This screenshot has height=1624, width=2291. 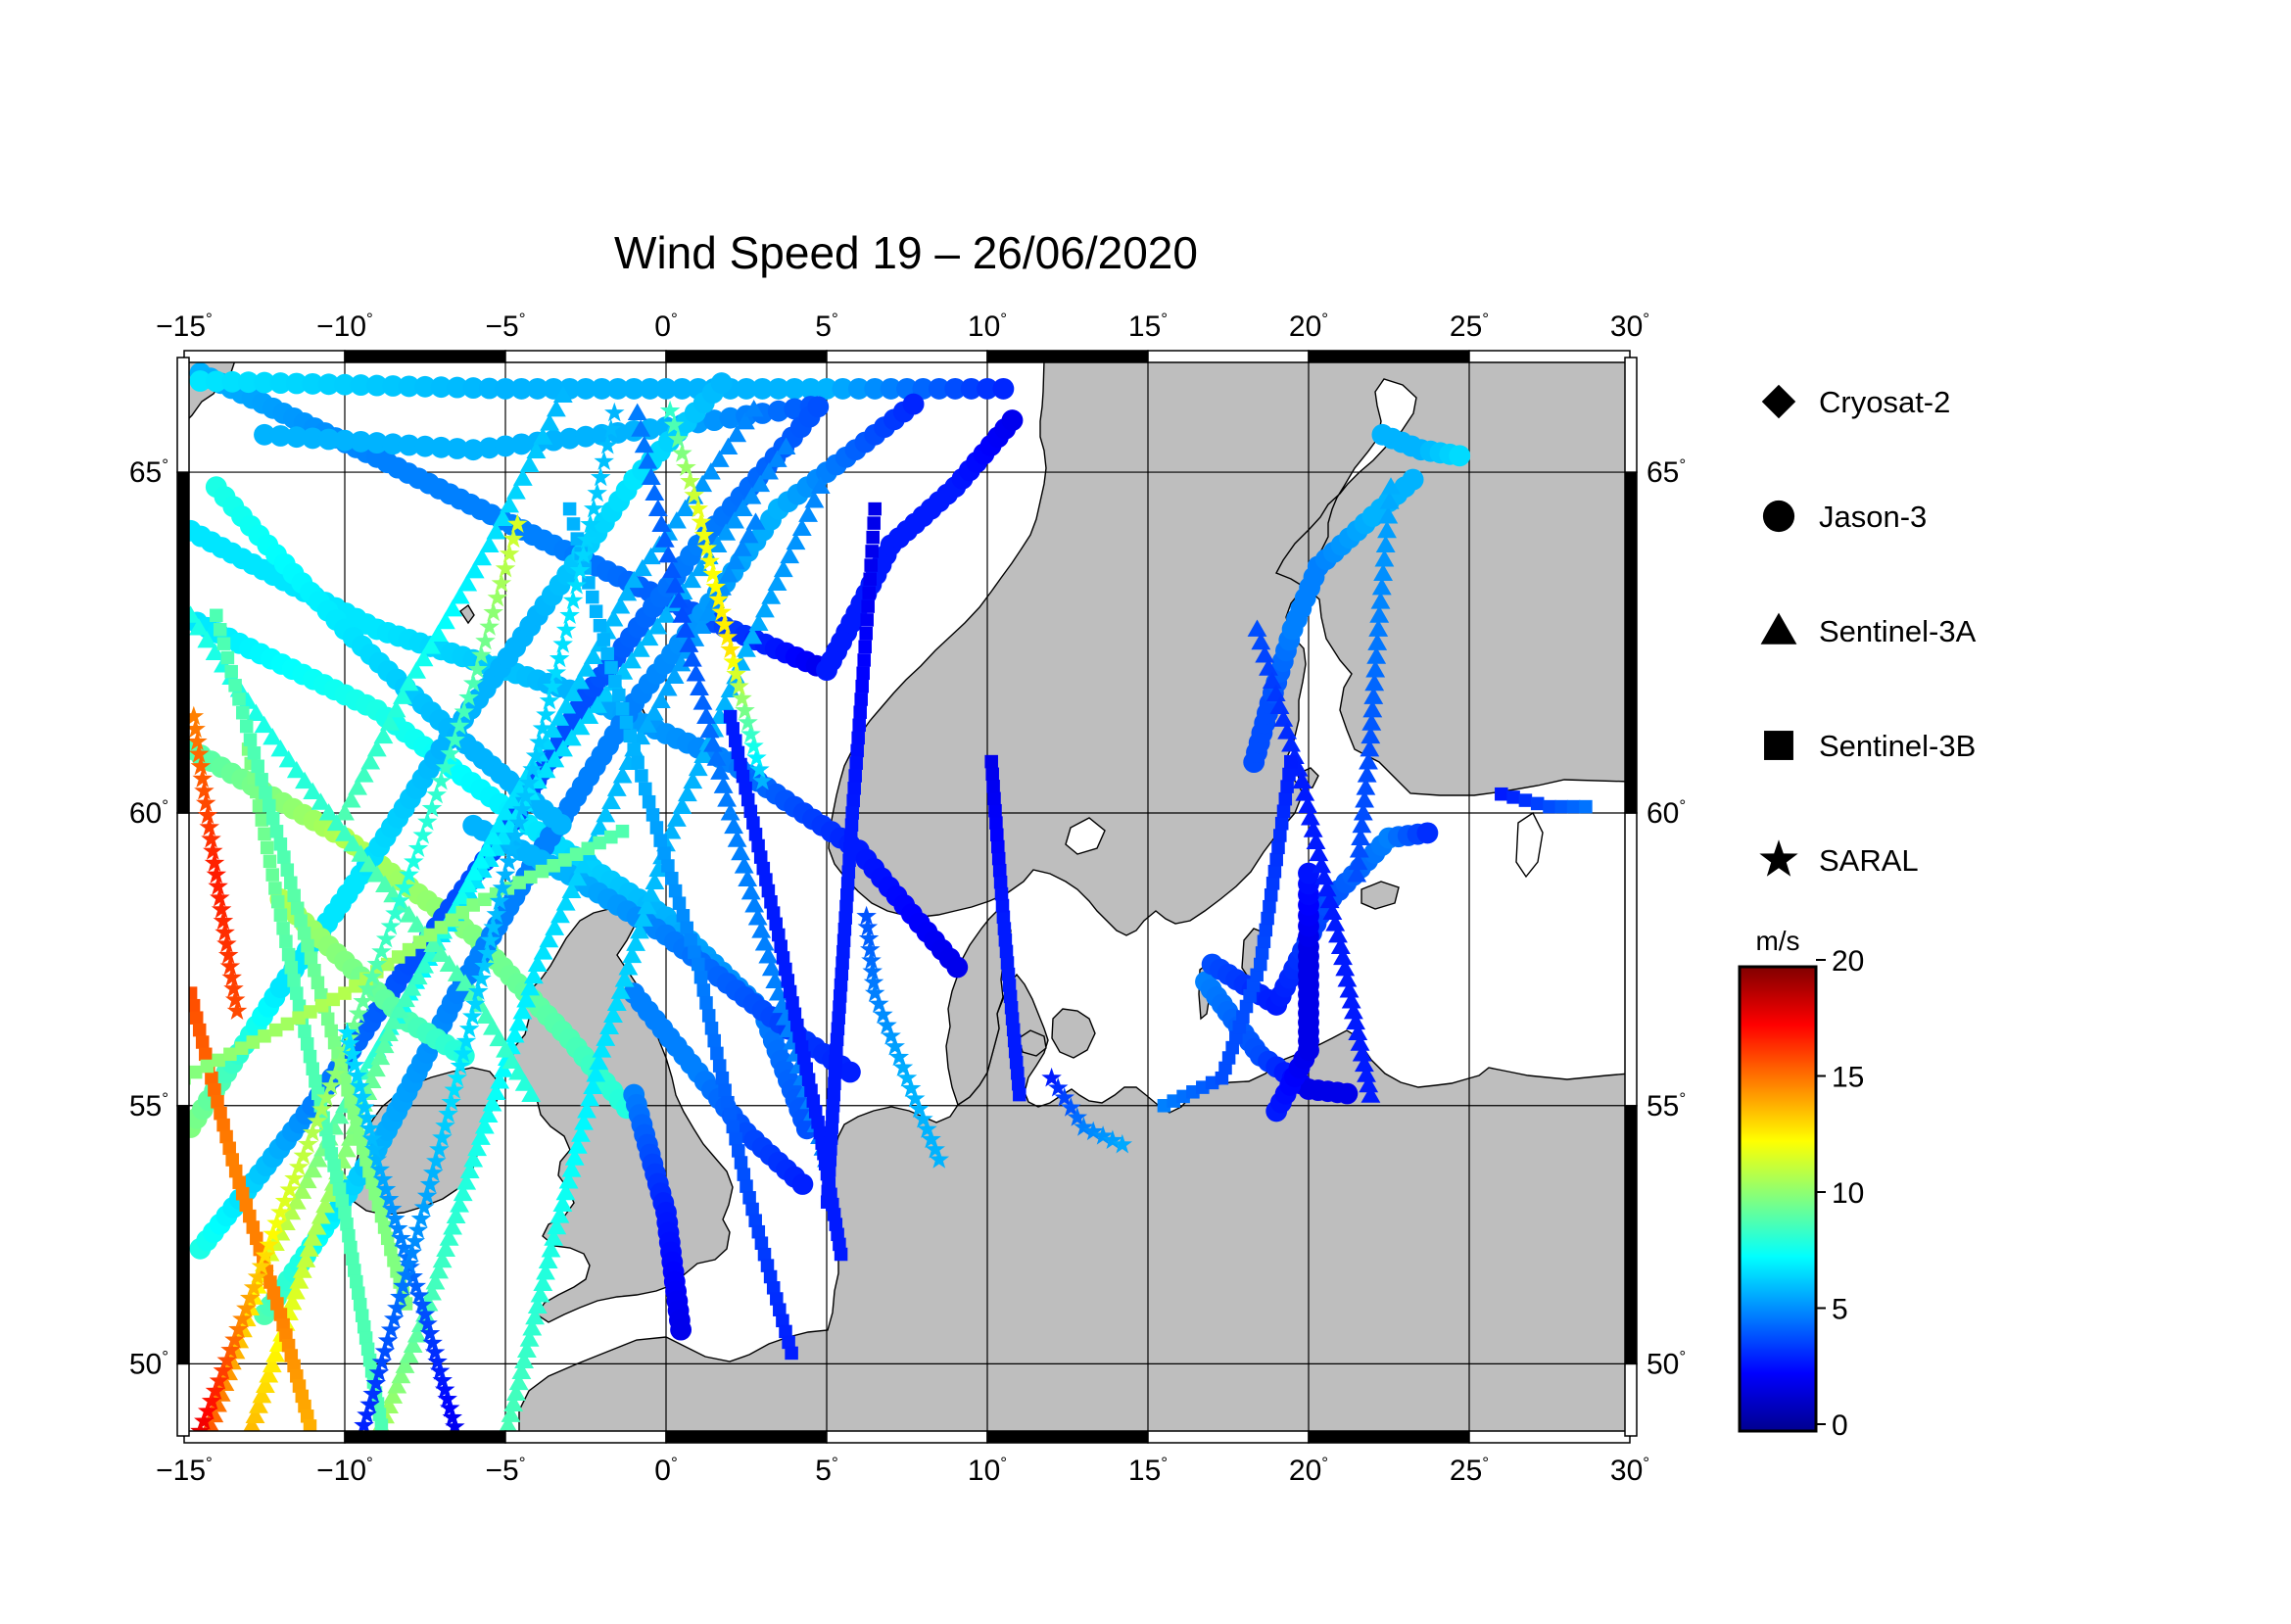 I want to click on x-tick-label-bottom: 25°, so click(x=1469, y=1470).